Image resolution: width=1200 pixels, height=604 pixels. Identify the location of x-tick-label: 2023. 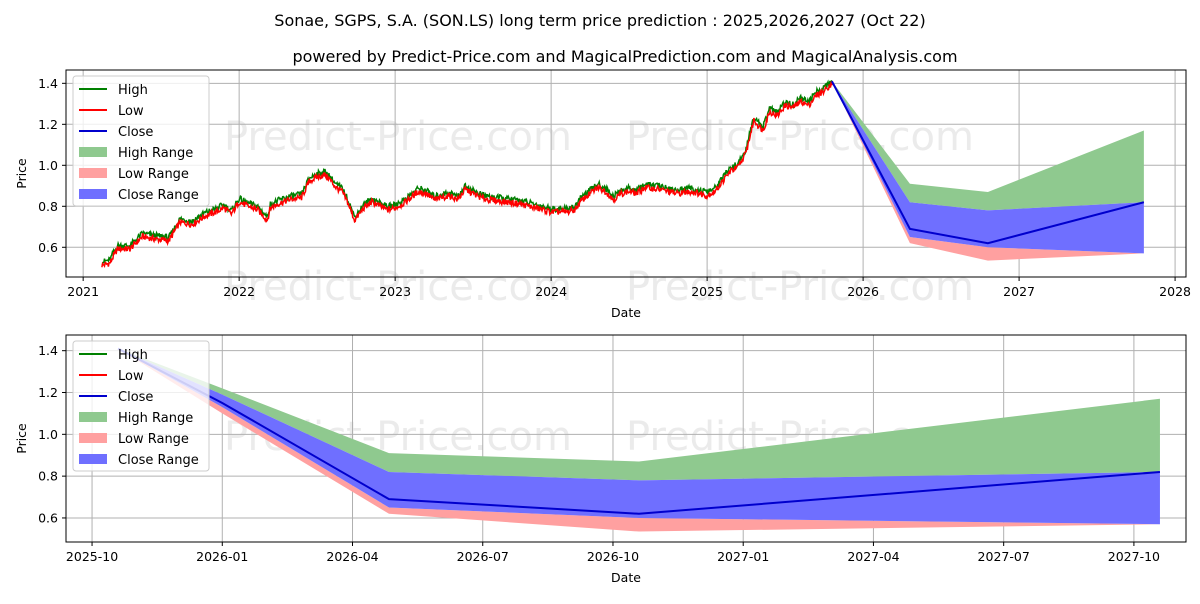
(395, 291).